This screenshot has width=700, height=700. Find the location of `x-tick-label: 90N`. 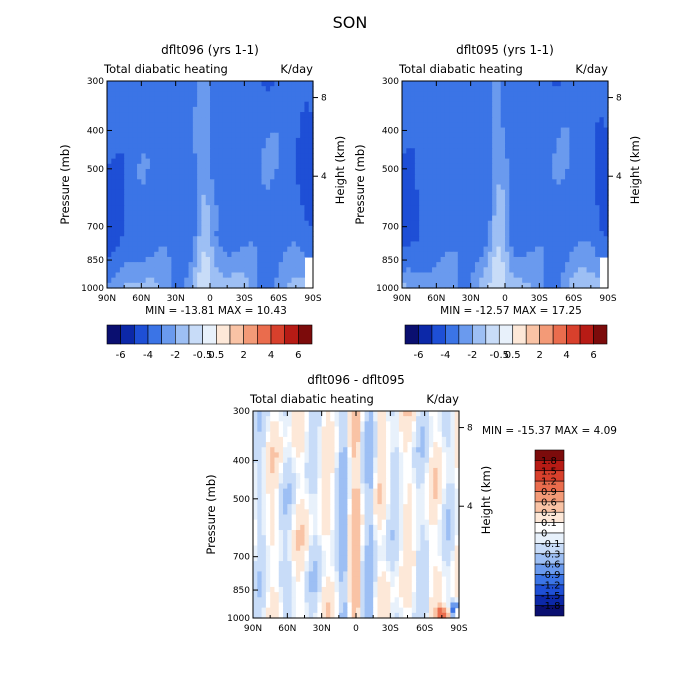

x-tick-label: 90N is located at coordinates (107, 299).